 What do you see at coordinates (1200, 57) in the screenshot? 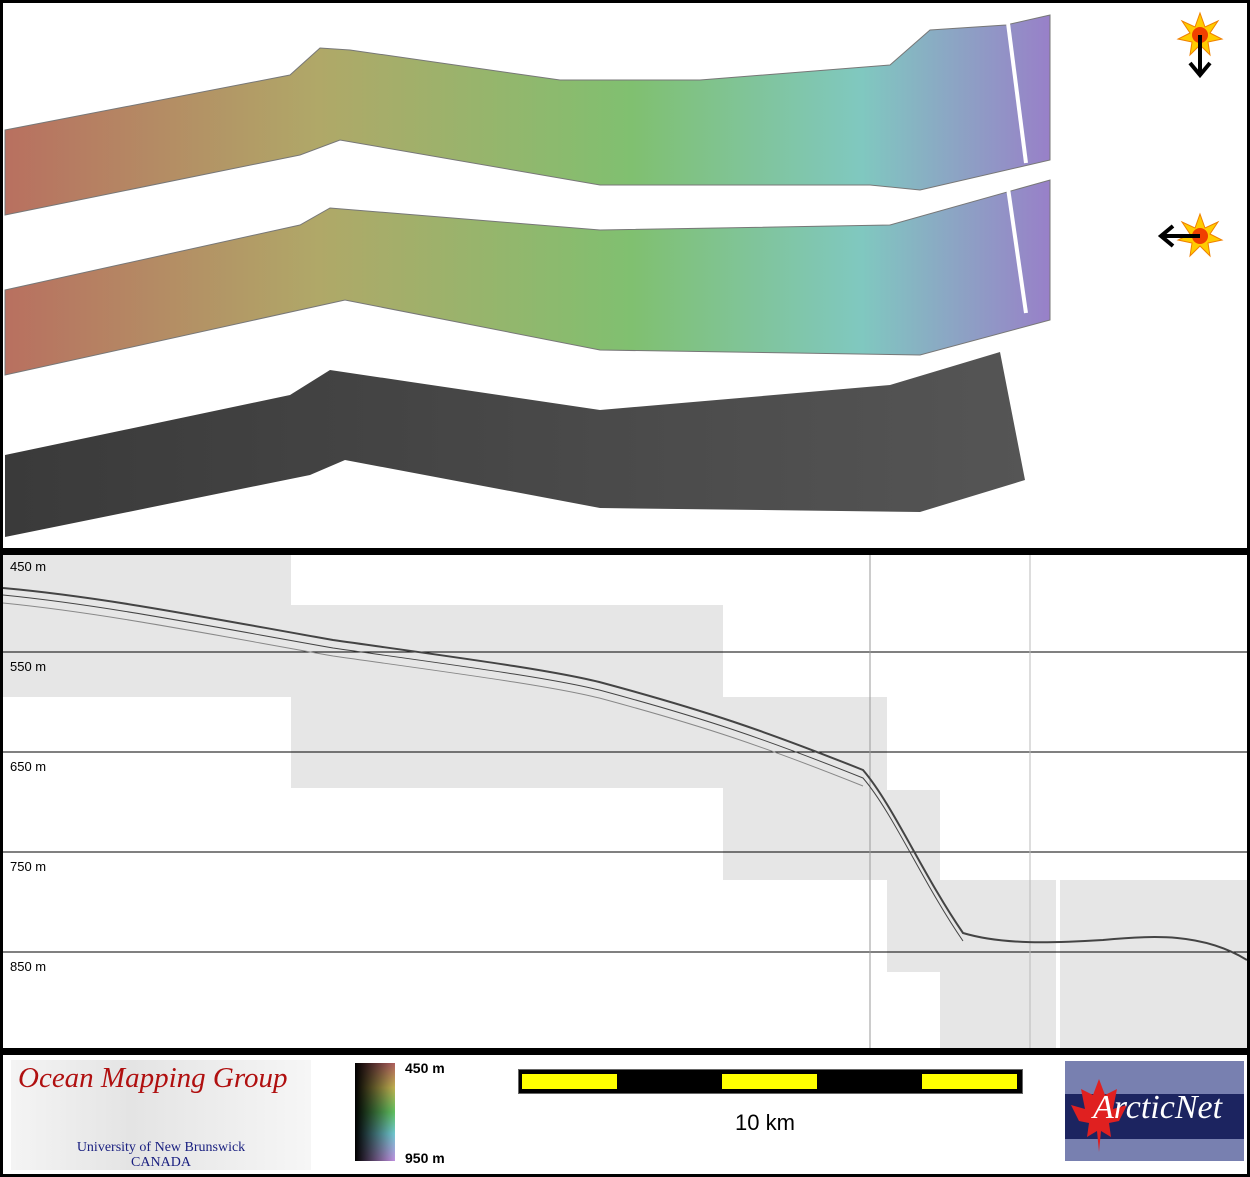
I see `arrow-down-icon` at bounding box center [1200, 57].